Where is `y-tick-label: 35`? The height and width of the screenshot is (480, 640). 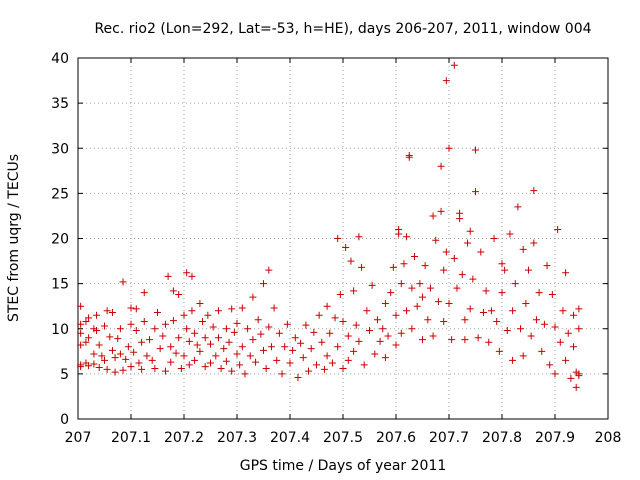
y-tick-label: 35 is located at coordinates (60, 104).